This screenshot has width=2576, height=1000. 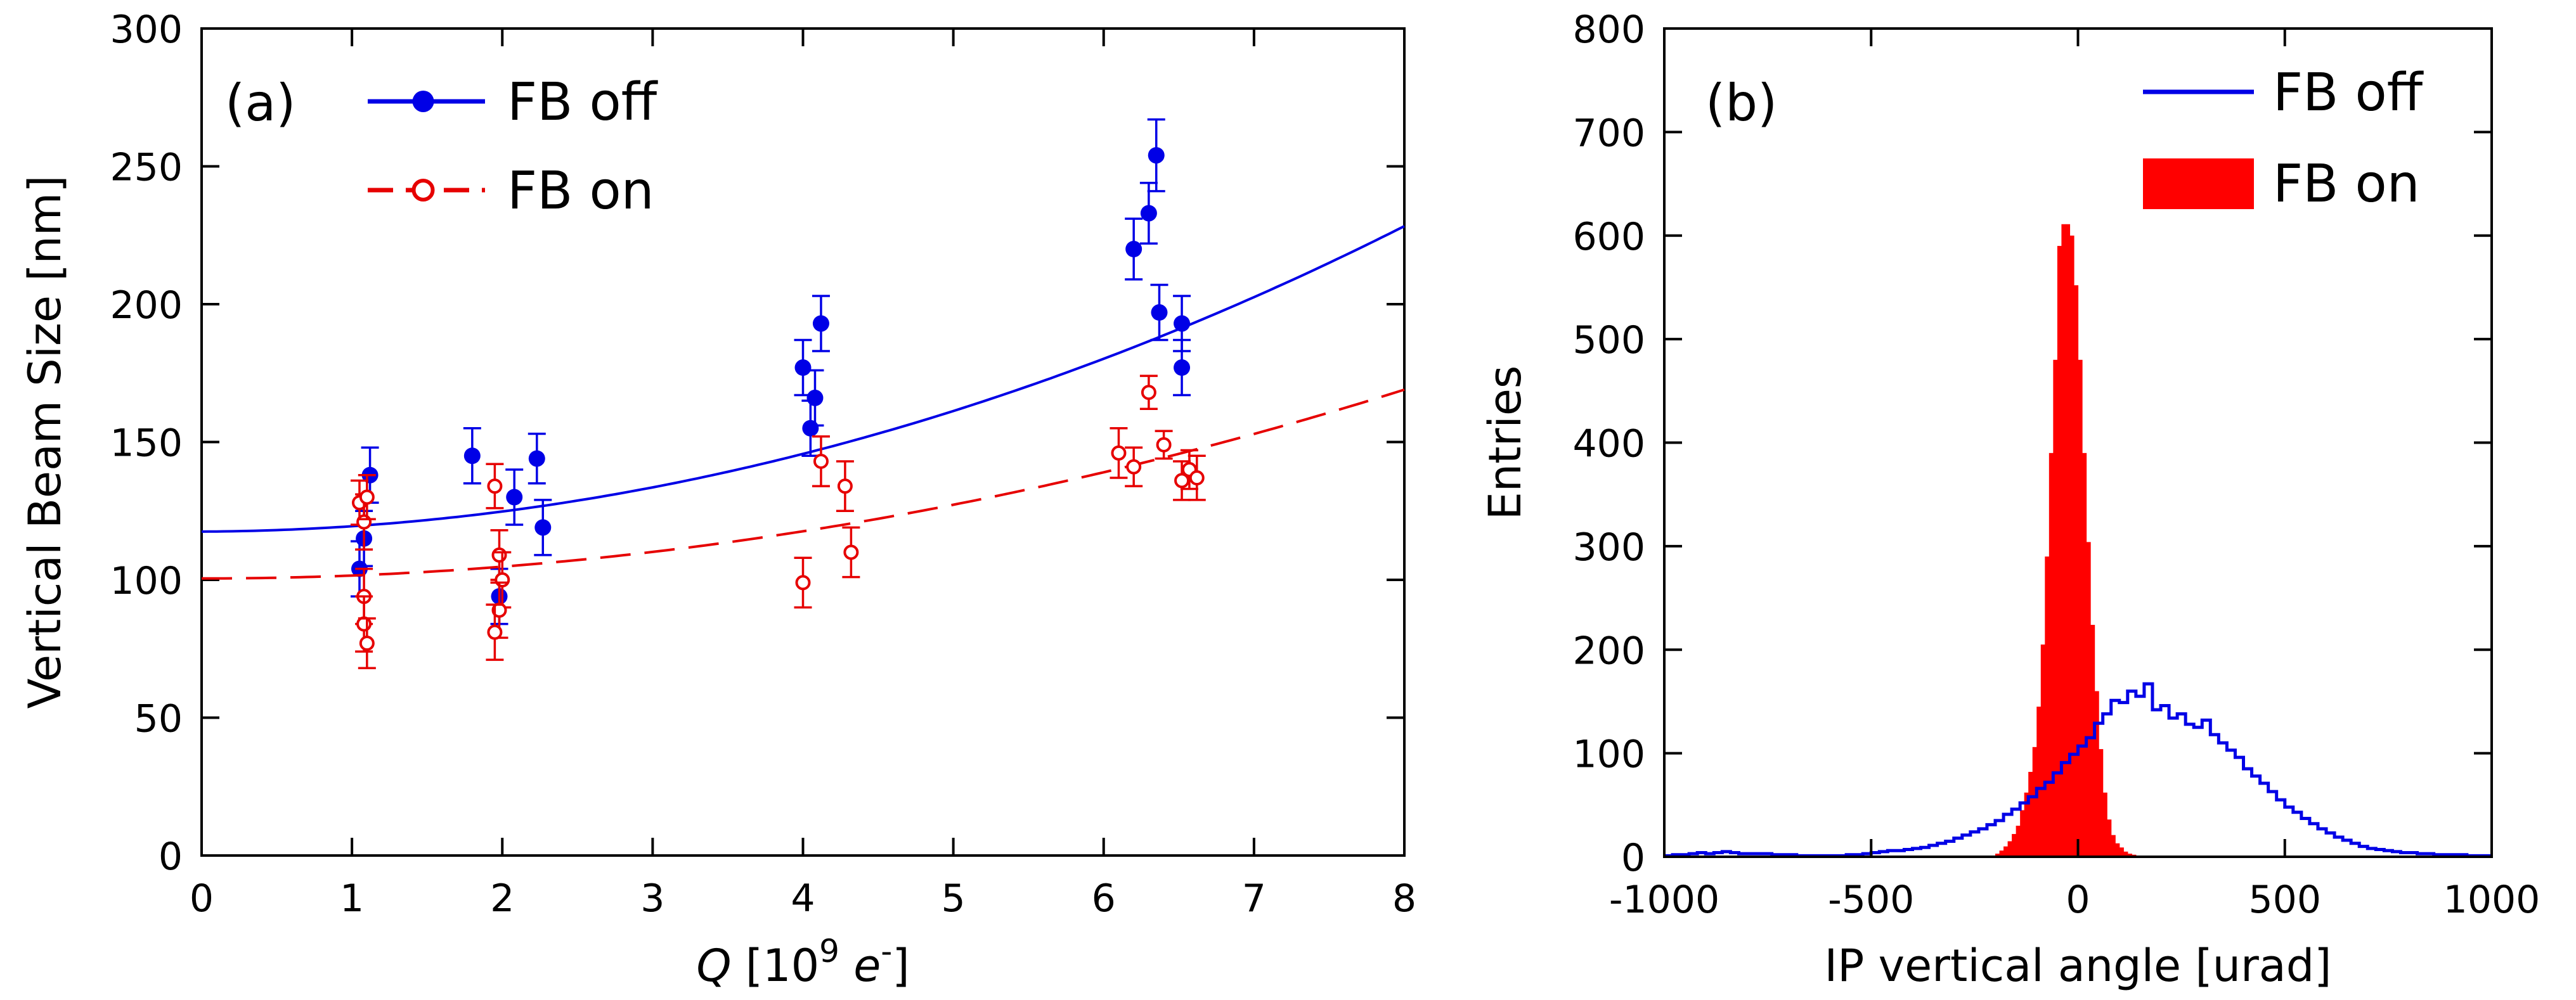 I want to click on x-tick-label-b: -500, so click(x=1871, y=900).